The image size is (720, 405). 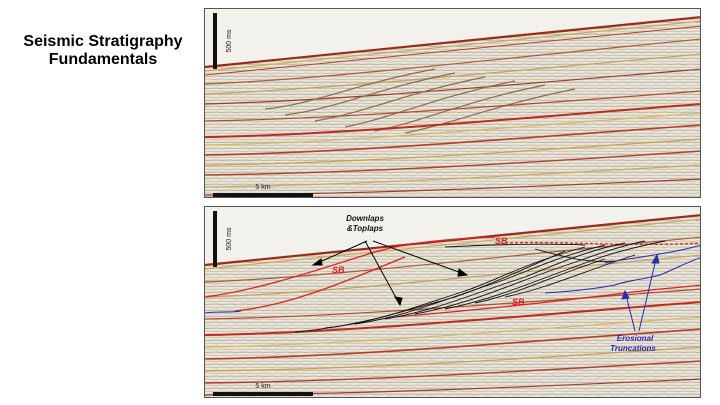 I want to click on downlaps-label-line2: &Toplaps, so click(x=365, y=228).